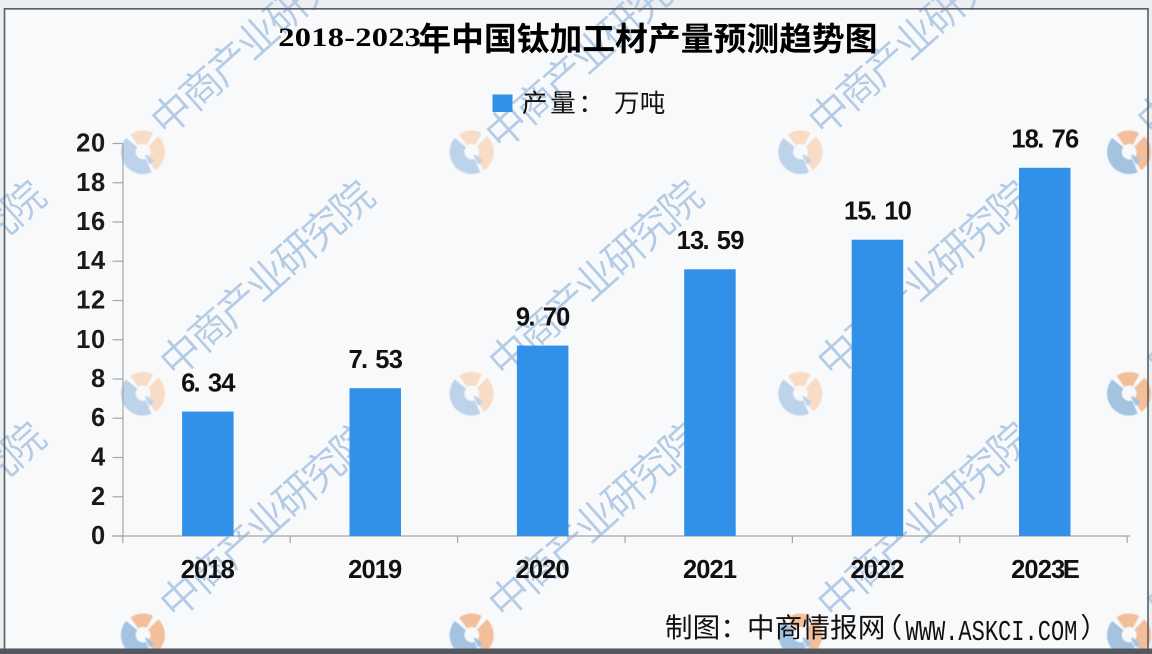 This screenshot has width=1152, height=654. I want to click on svg-text: E, so click(1071, 570).